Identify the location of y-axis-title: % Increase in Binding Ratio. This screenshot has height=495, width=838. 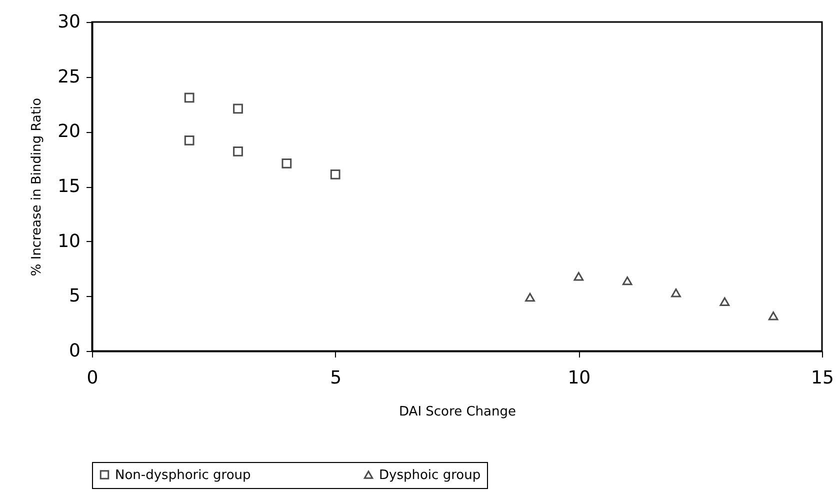
(37, 187).